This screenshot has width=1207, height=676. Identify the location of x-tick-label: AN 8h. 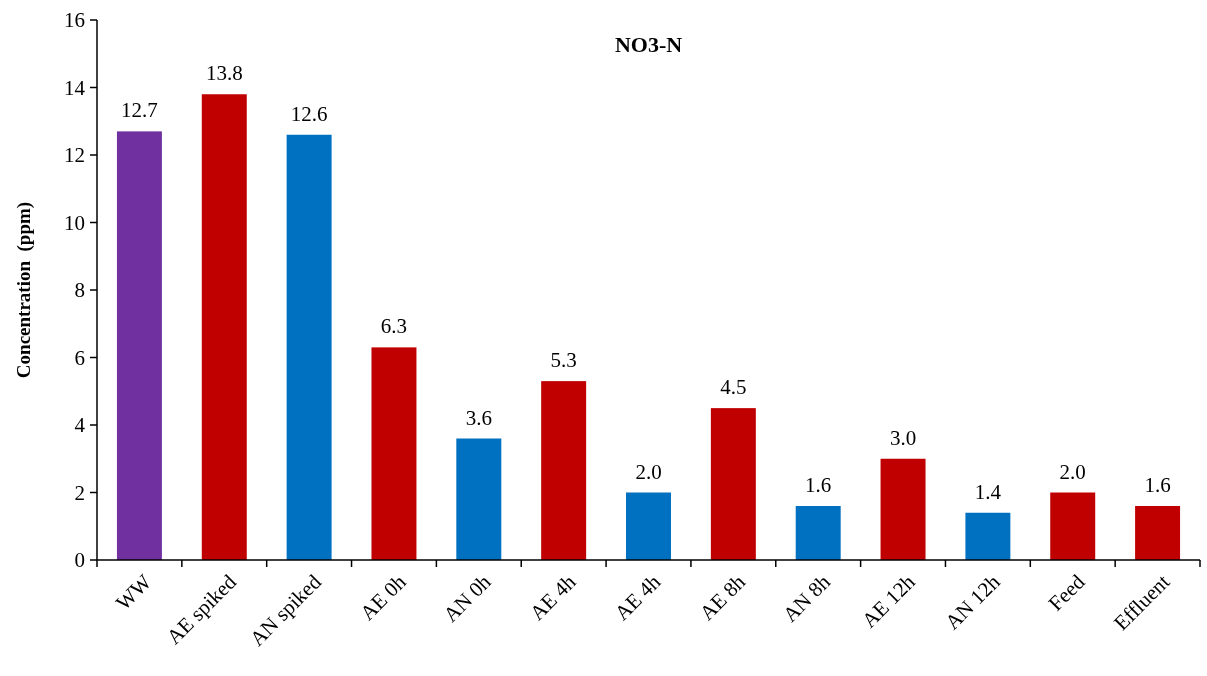
(806, 598).